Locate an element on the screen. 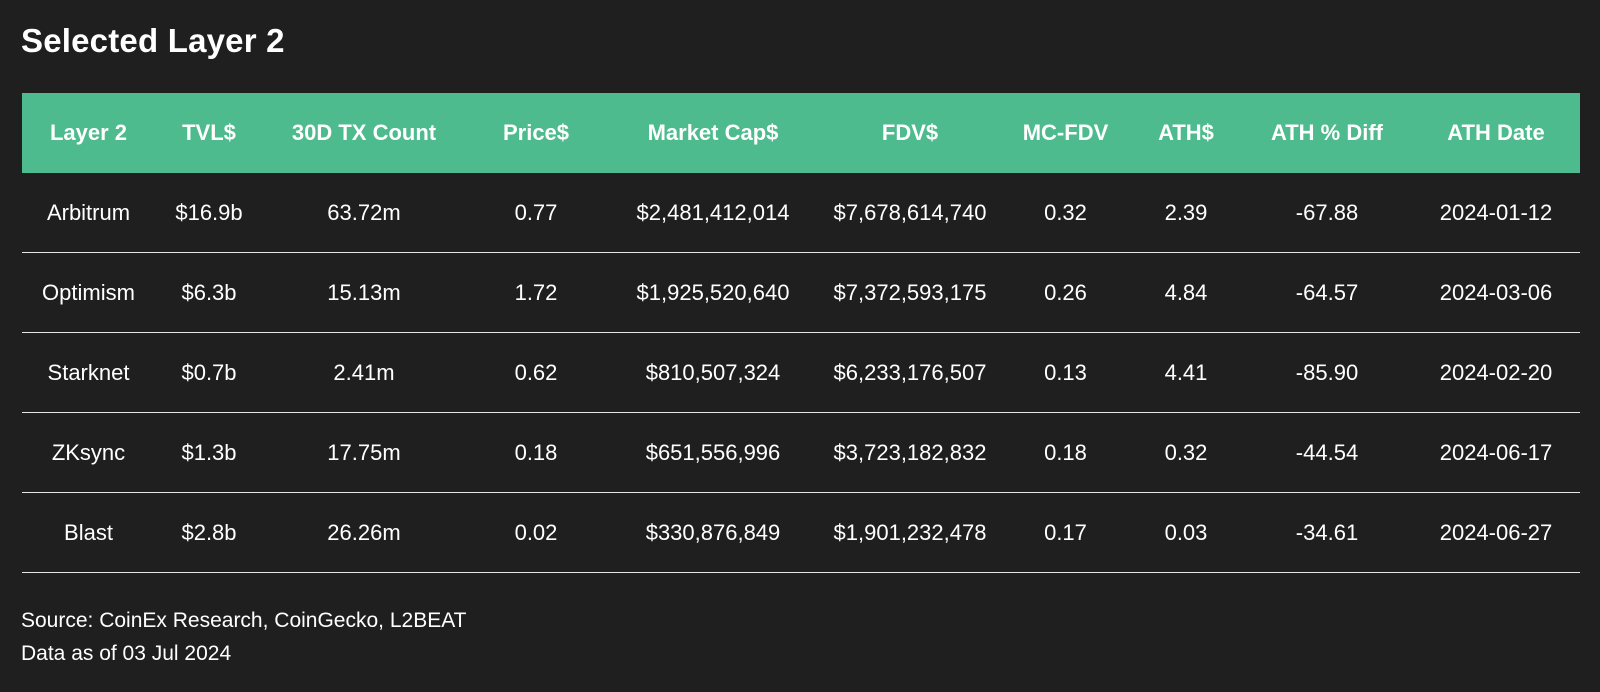 Image resolution: width=1600 pixels, height=692 pixels. table-cell: 2024-06-27 is located at coordinates (1496, 532).